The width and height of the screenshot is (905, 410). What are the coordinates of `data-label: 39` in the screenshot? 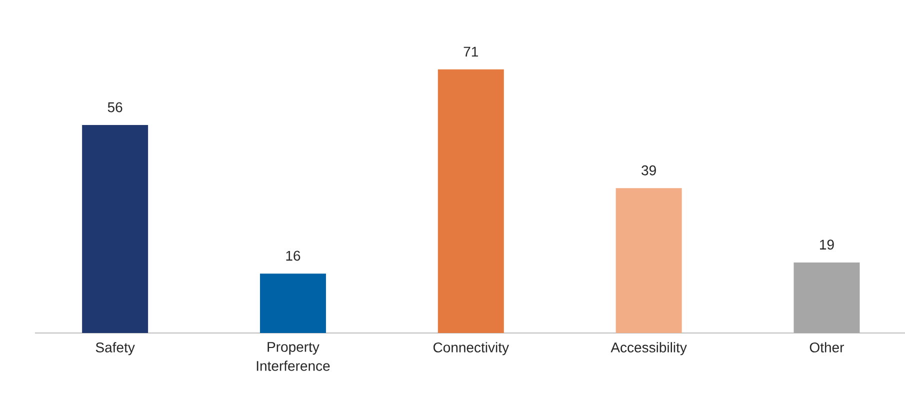 It's located at (649, 170).